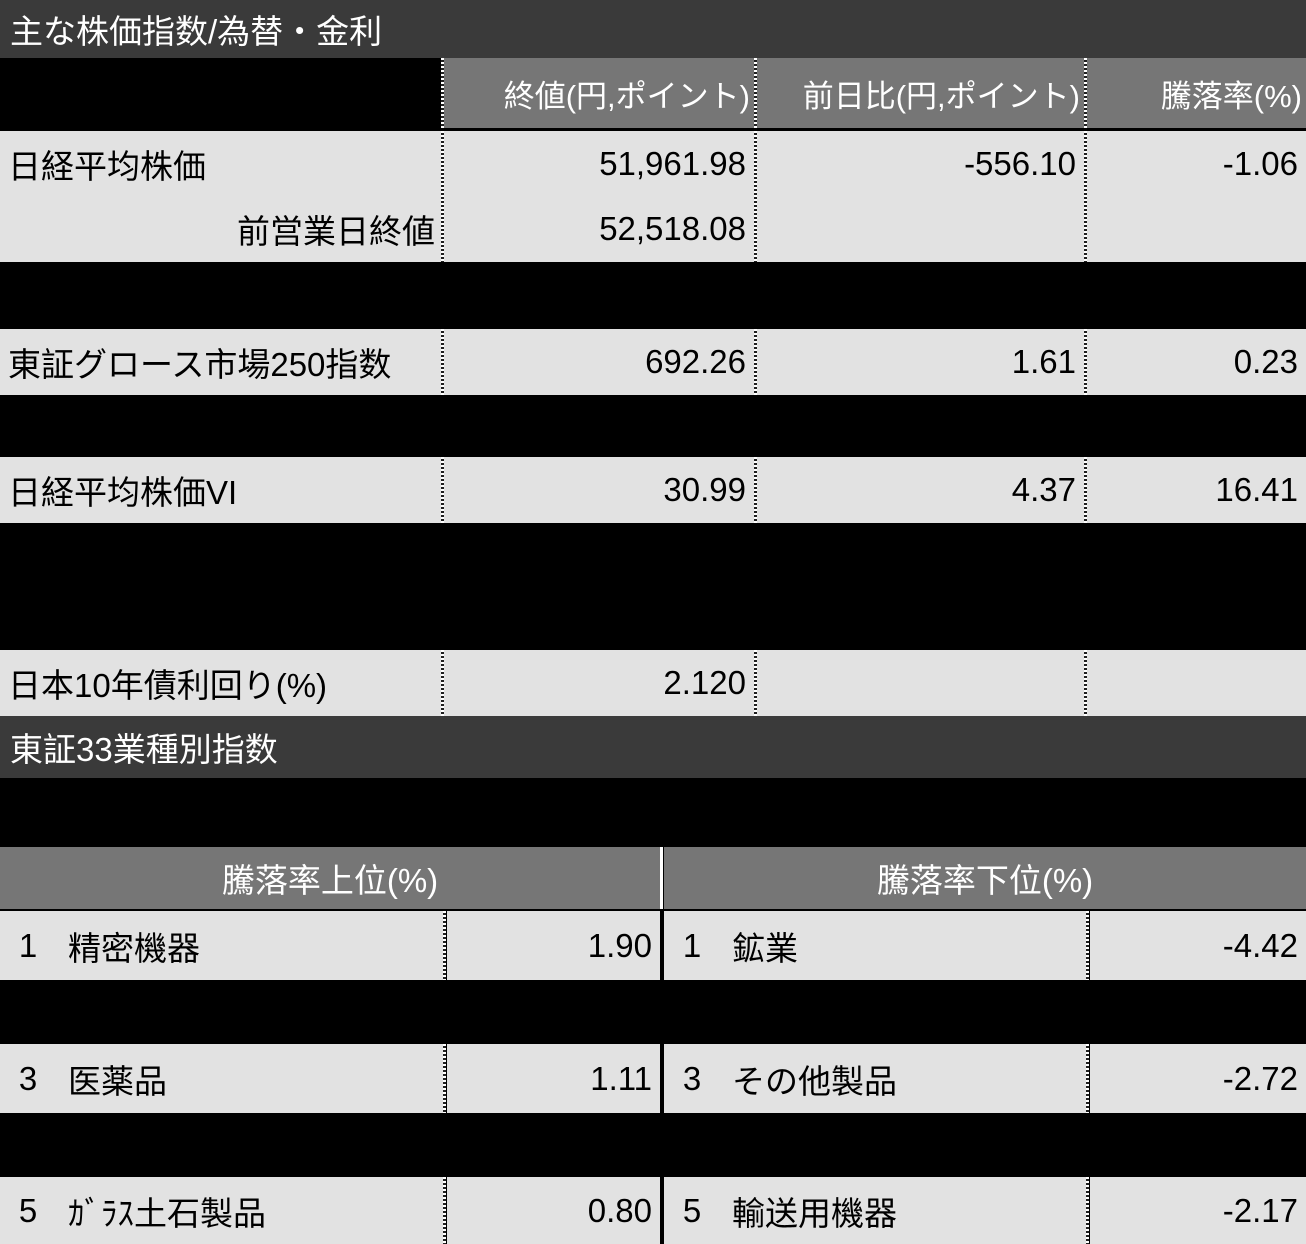  What do you see at coordinates (196, 31) in the screenshot?
I see `section-title-indices-text: 主な株価指数/為替・金利` at bounding box center [196, 31].